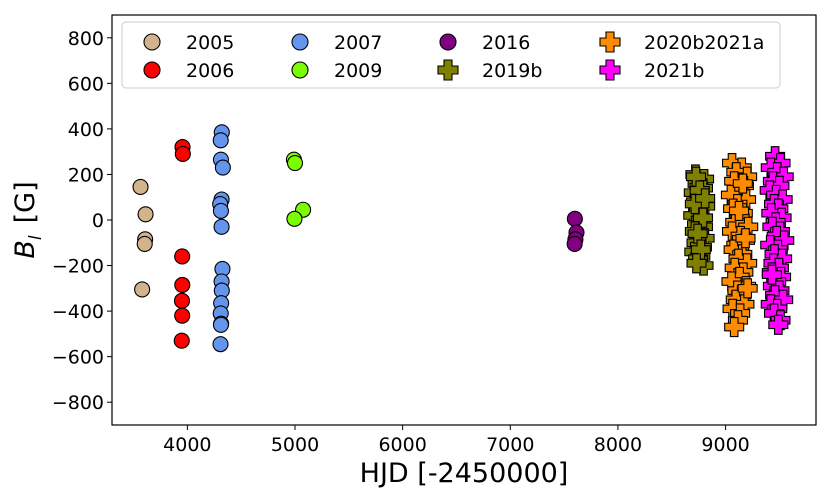  I want to click on x-tick-label: 5000, so click(295, 445).